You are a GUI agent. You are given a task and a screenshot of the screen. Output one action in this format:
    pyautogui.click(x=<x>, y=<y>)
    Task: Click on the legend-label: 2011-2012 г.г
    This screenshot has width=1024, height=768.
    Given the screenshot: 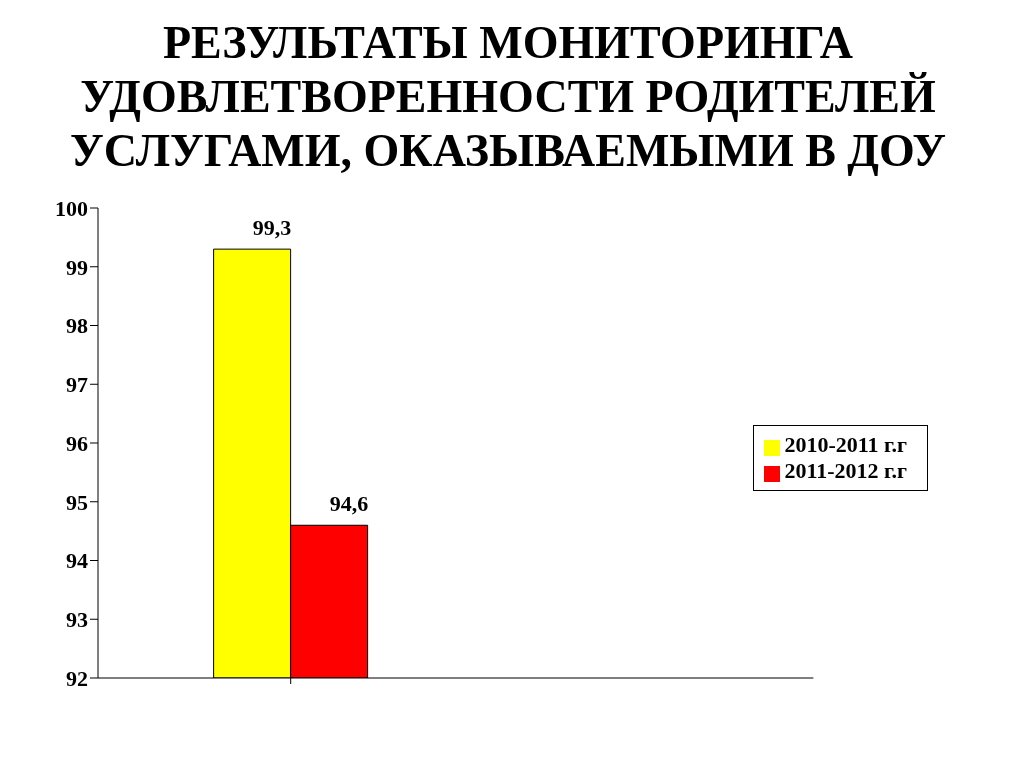 What is the action you would take?
    pyautogui.click(x=845, y=470)
    